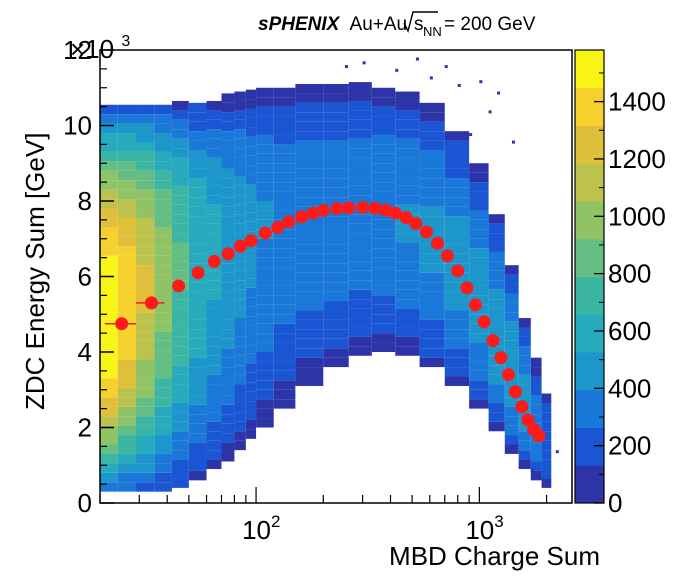 The height and width of the screenshot is (581, 673). I want to click on colorbar-tick-label: 400, so click(629, 388).